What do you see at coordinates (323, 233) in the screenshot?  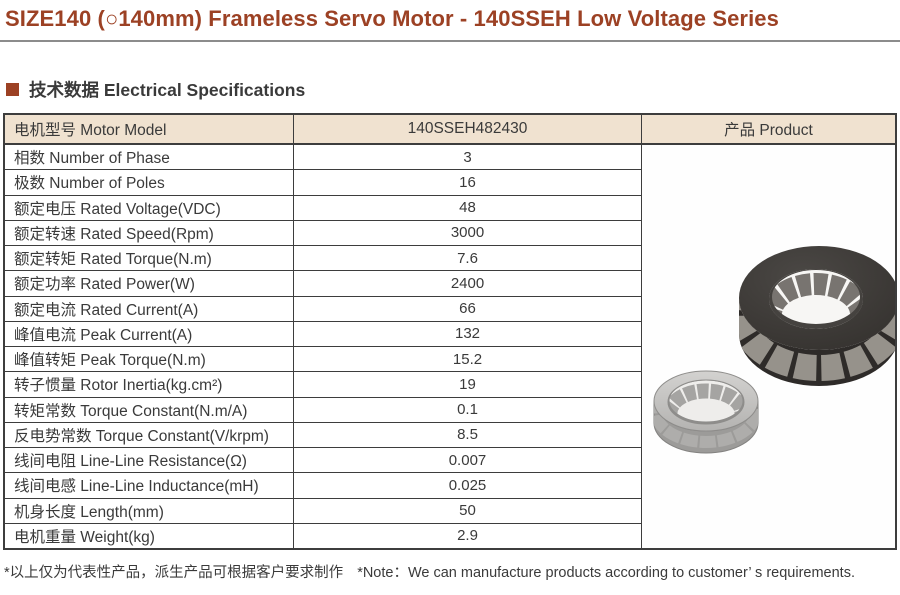 I see `table-row: 额定转速 Rated Speed(Rpm) 3000` at bounding box center [323, 233].